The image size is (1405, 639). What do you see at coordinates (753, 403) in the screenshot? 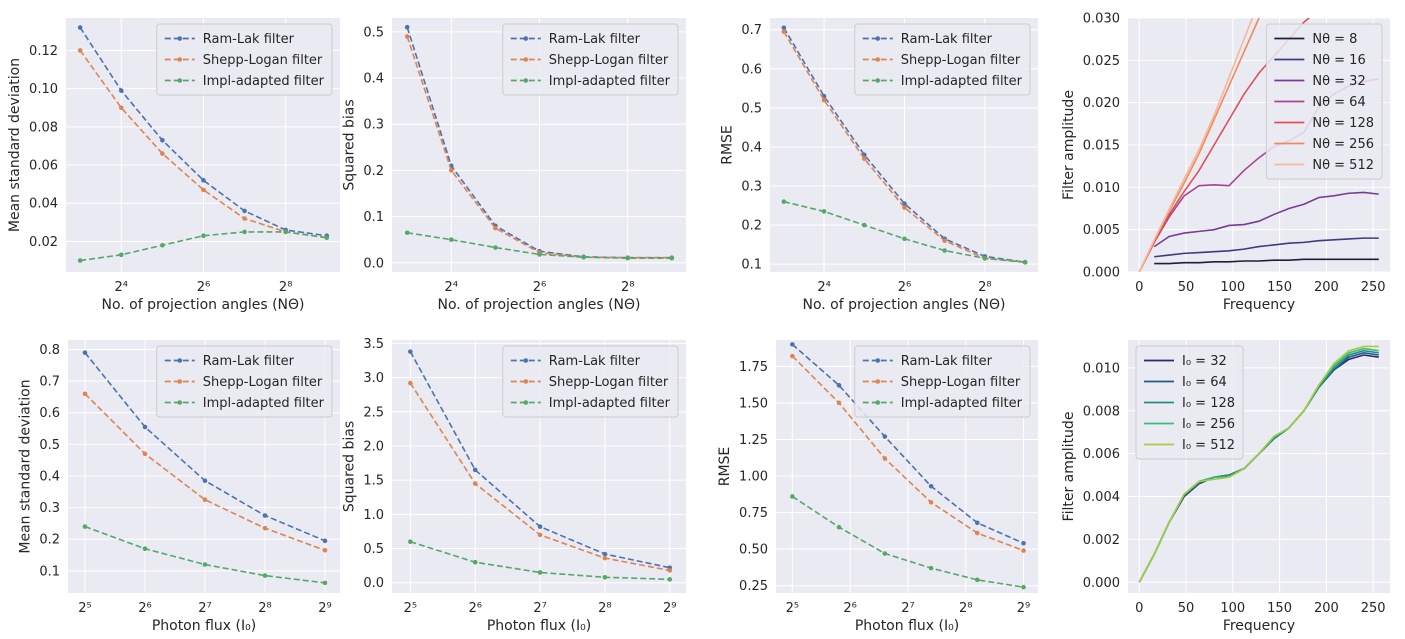
I see `y-tick-label: 1.50` at bounding box center [753, 403].